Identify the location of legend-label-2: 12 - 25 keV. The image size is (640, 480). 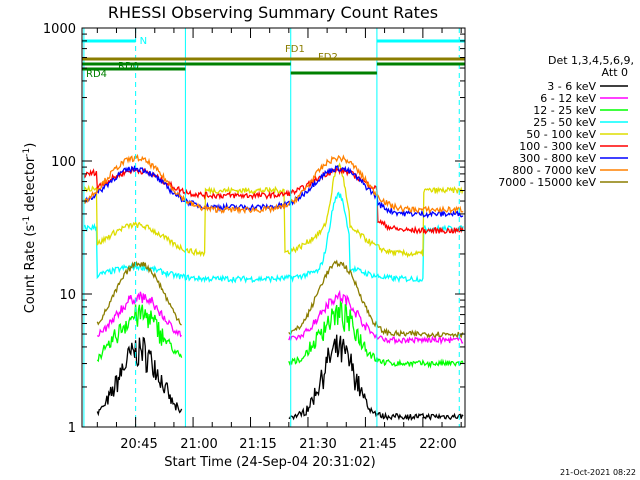
(564, 110).